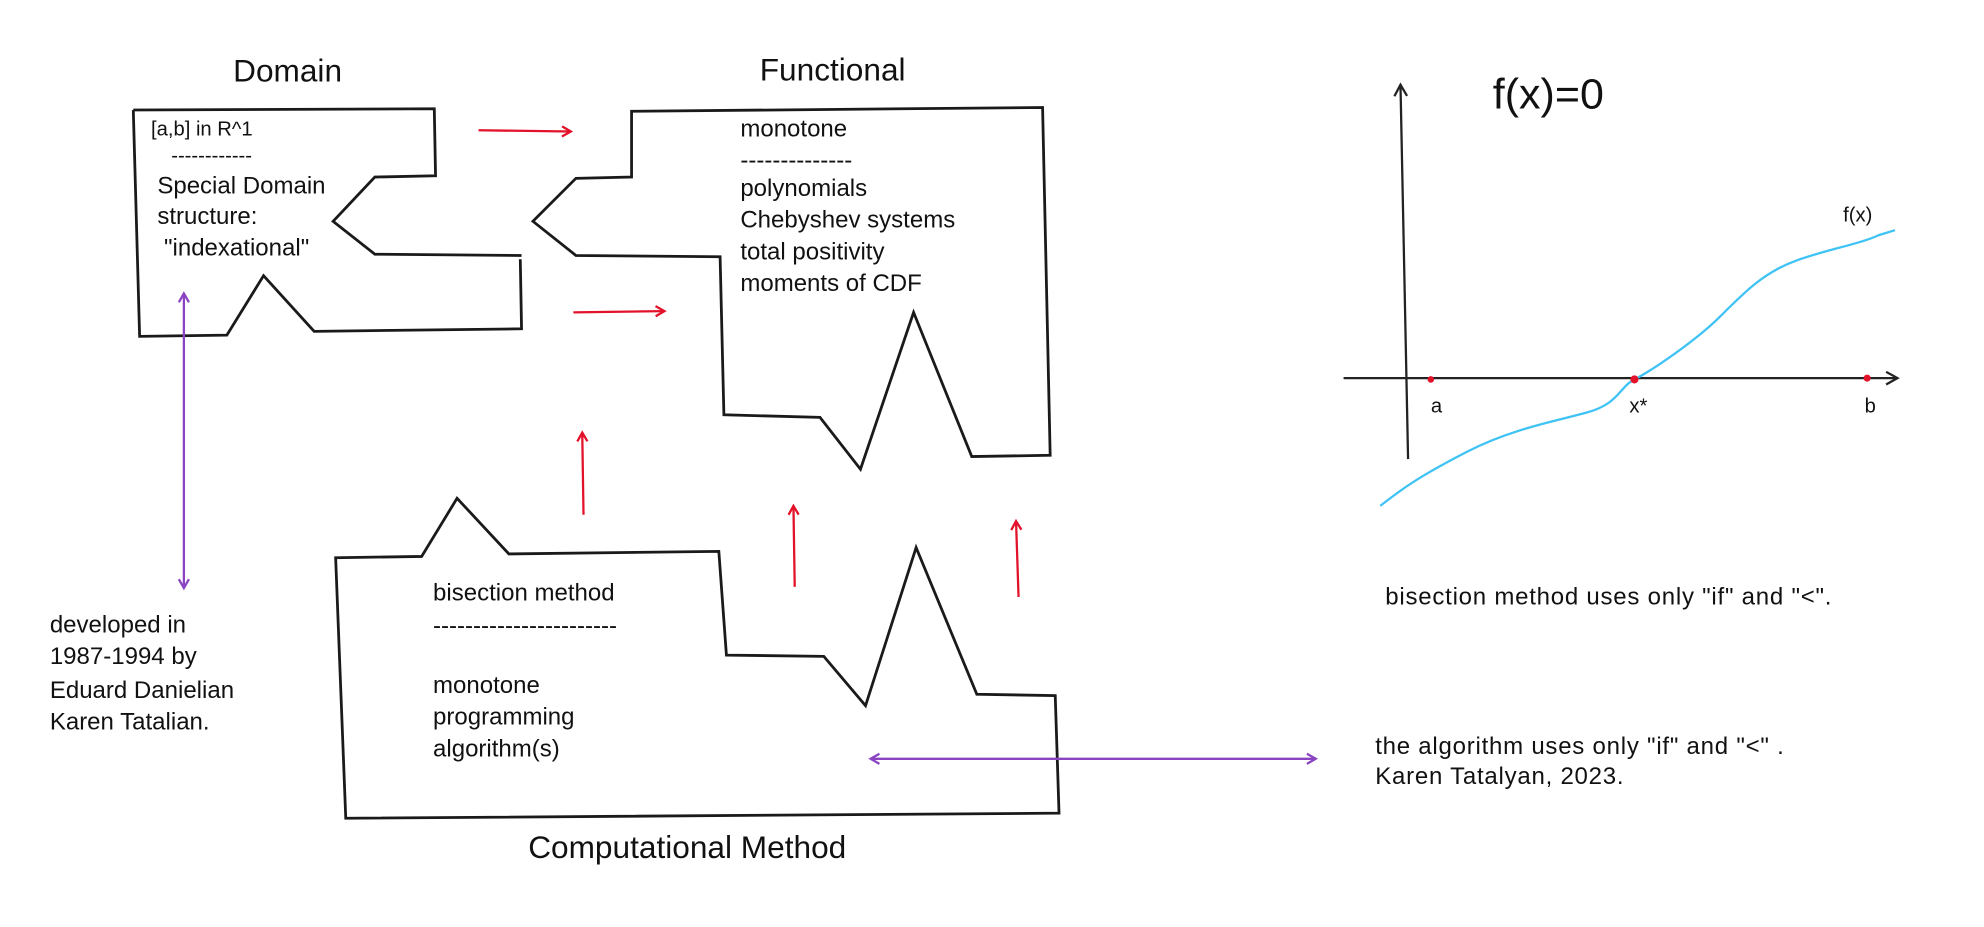 This screenshot has height=927, width=1984. Describe the element at coordinates (796, 160) in the screenshot. I see `functional-line: --------------` at that location.